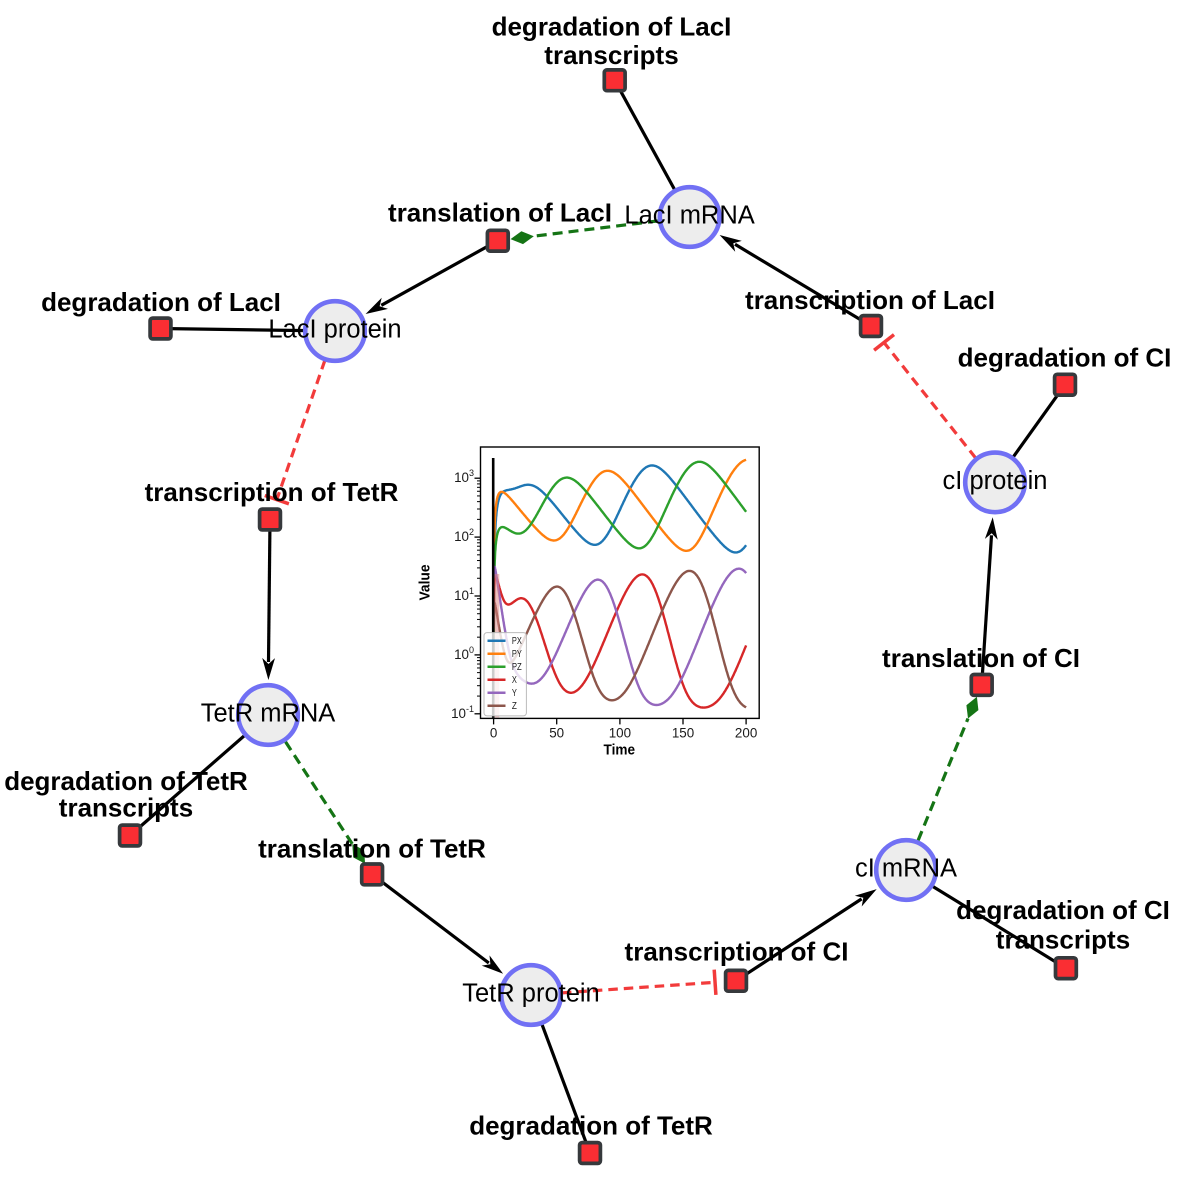  I want to click on svg-text: TetR protein, so click(531, 994).